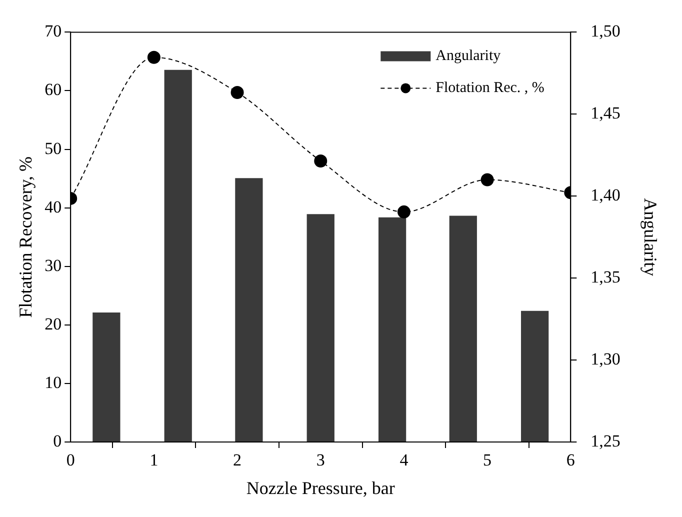  I want to click on y2-tick-label: 1,50, so click(605, 31).